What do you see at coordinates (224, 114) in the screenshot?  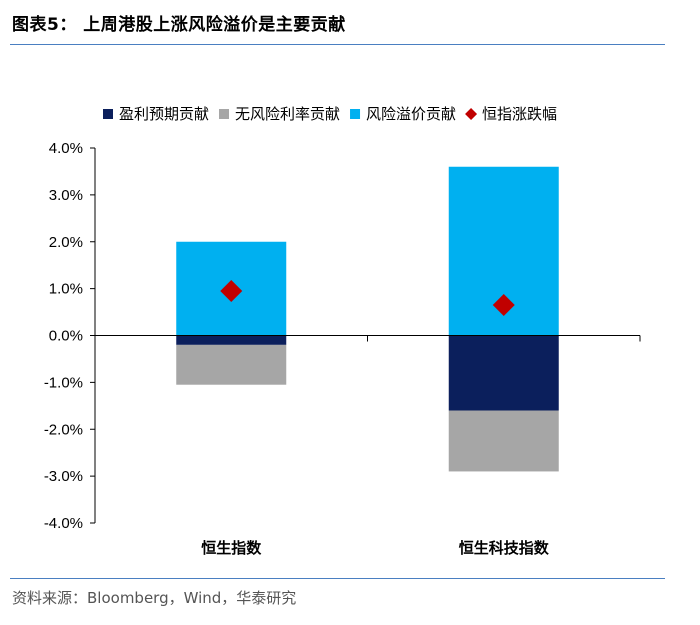 I see `legend-swatch-riskfree` at bounding box center [224, 114].